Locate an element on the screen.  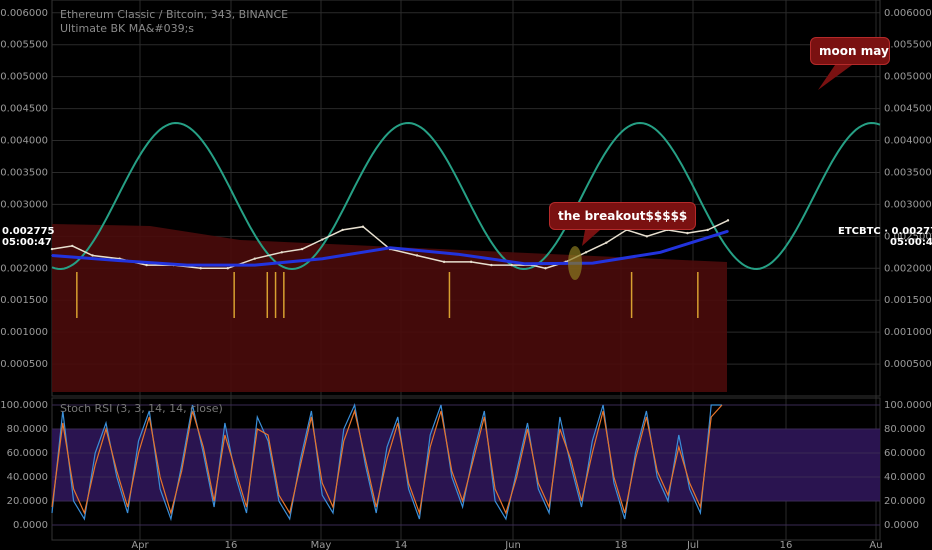
last-price-box-left is located at coordinates (25, 236).